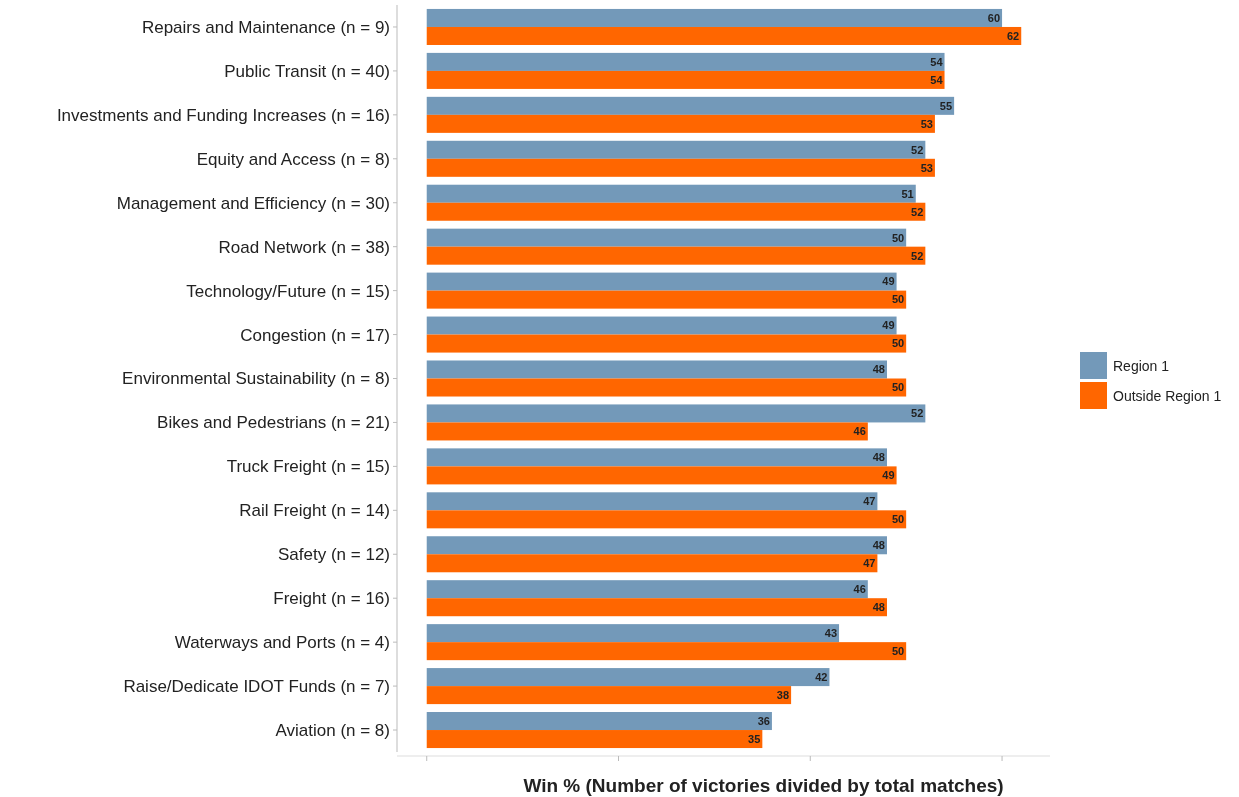 The image size is (1239, 797). What do you see at coordinates (314, 511) in the screenshot?
I see `y-tick-label: Rail Freight (n = 14)` at bounding box center [314, 511].